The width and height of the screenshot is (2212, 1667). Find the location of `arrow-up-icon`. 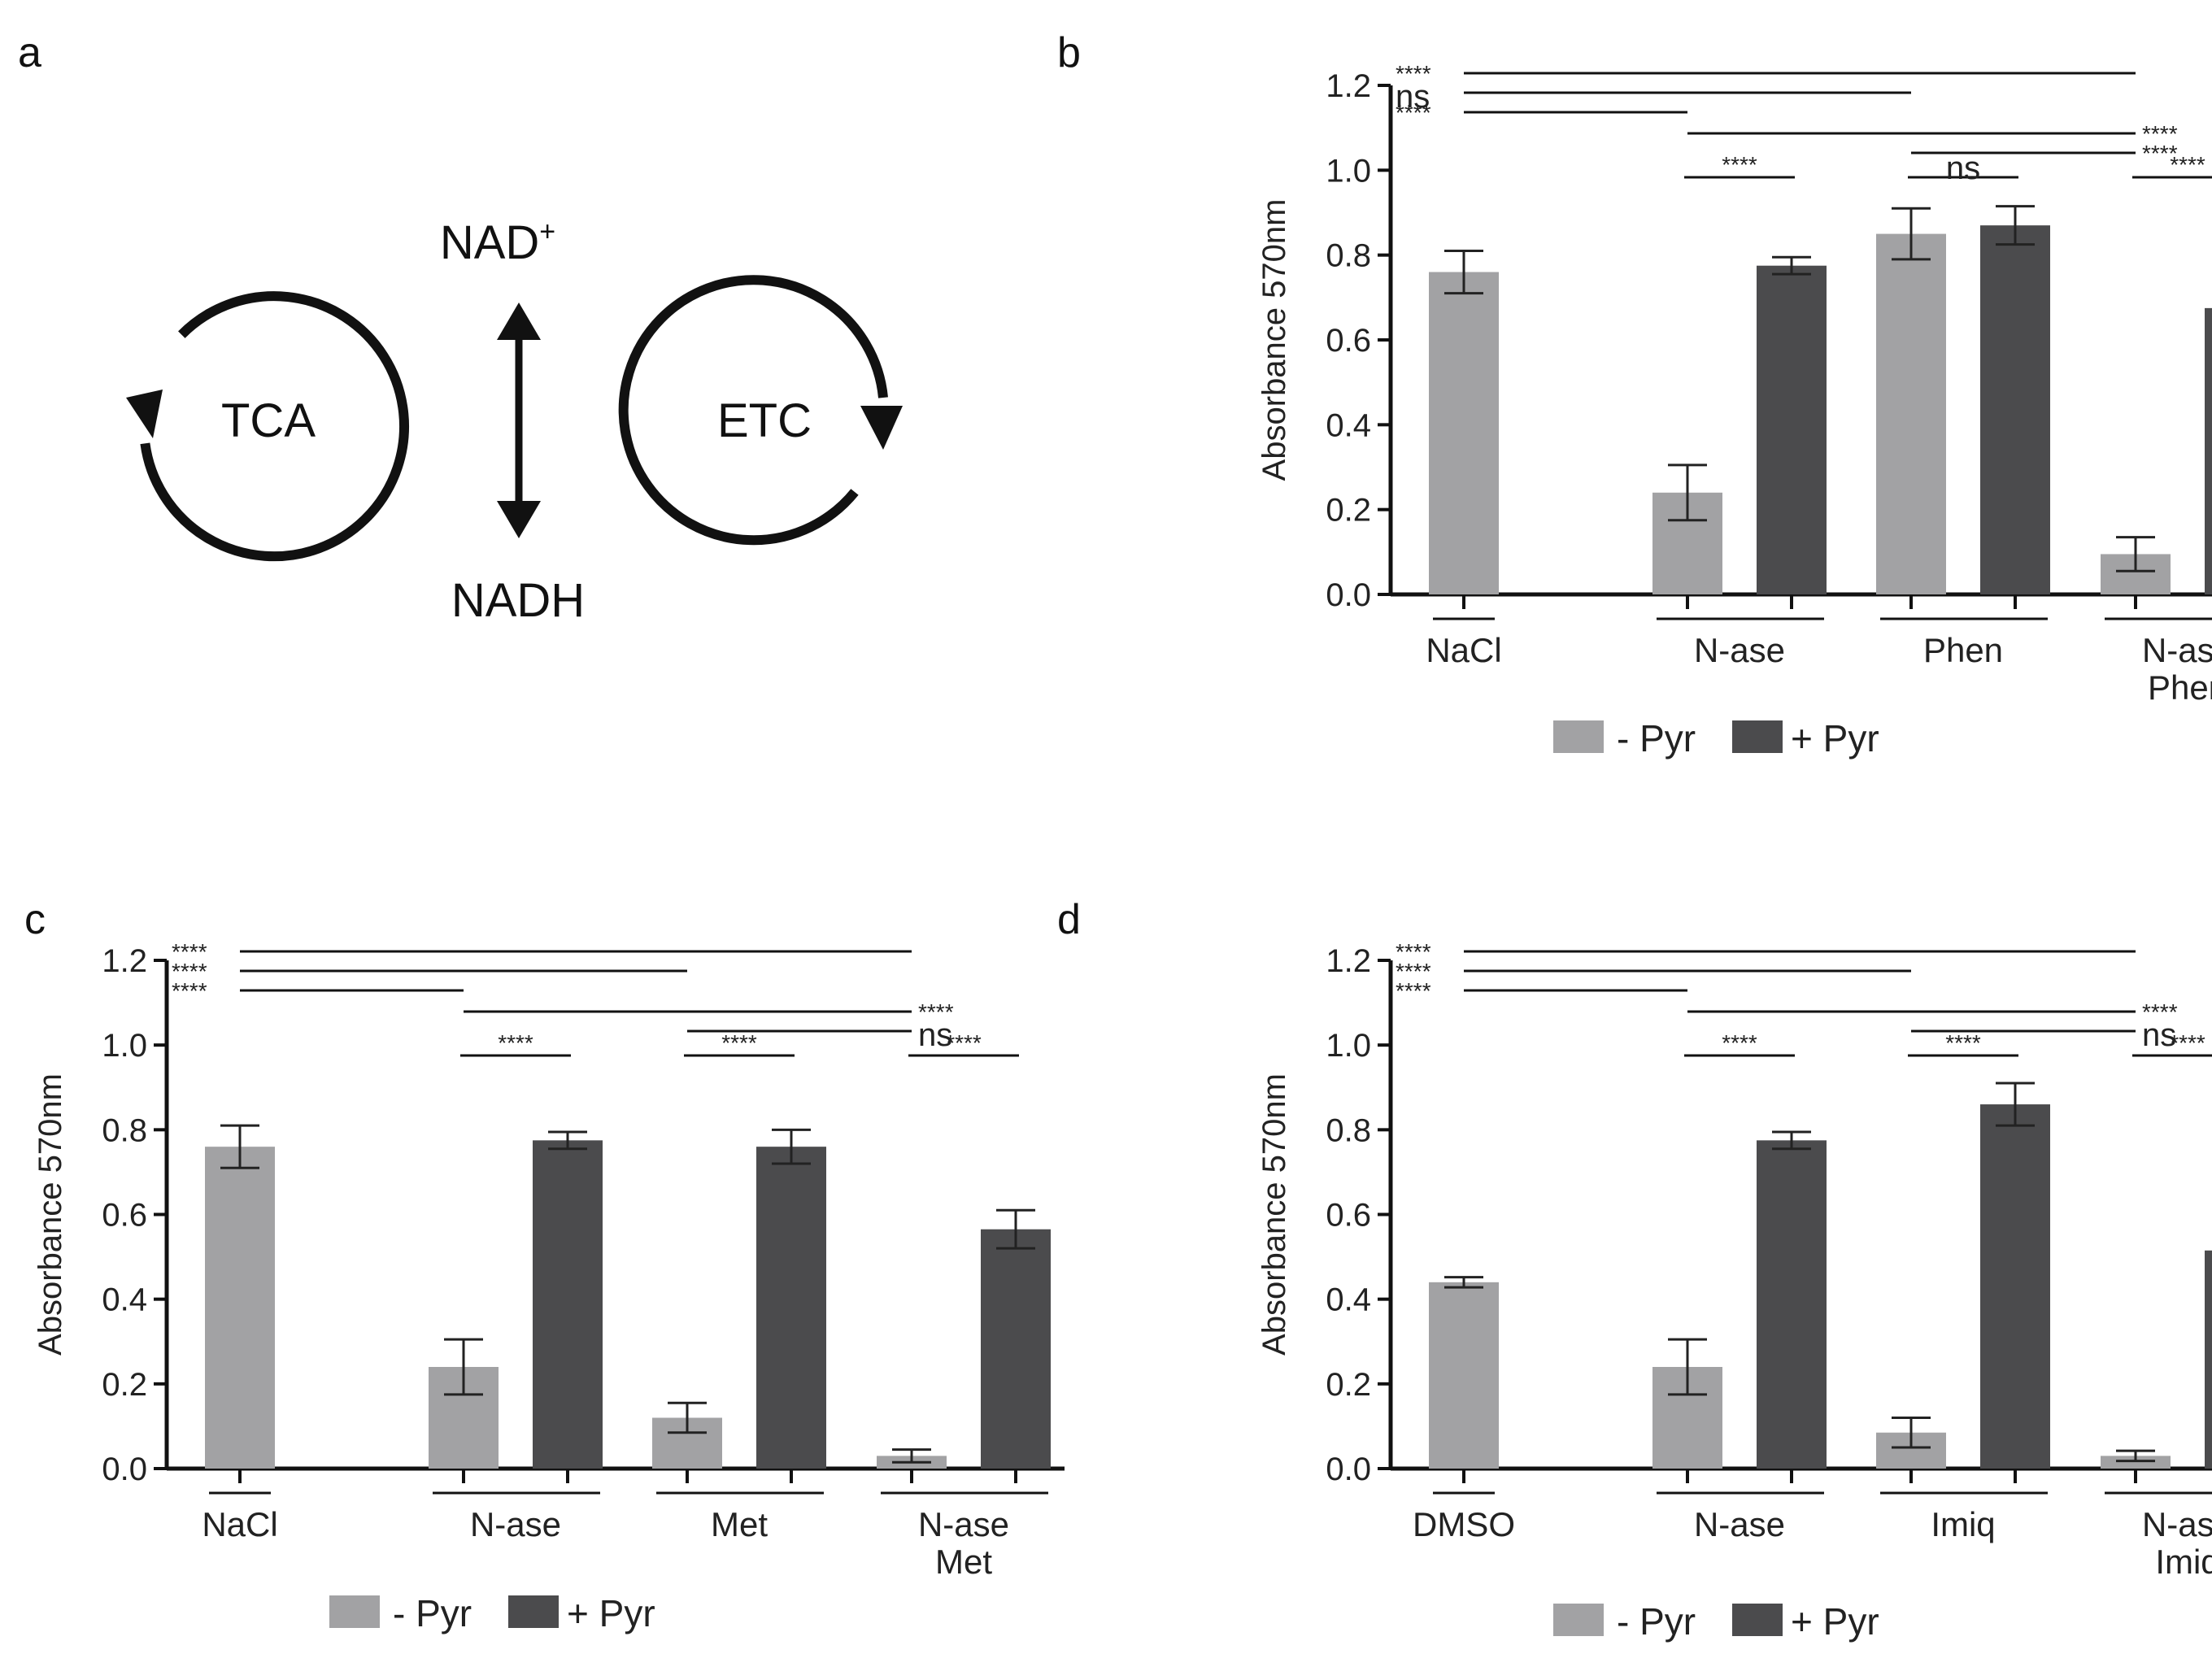

arrow-up-icon is located at coordinates (519, 321).